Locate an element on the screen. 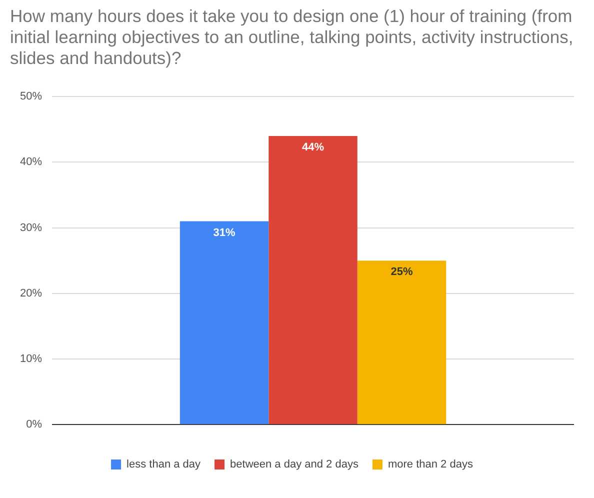  data-label: 31% is located at coordinates (224, 232).